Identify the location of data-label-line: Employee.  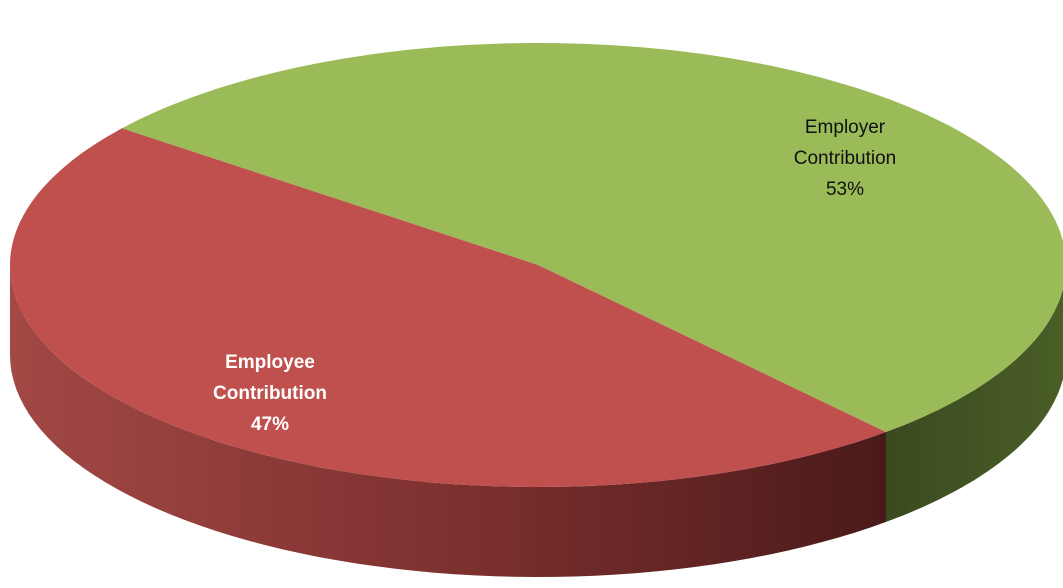
(270, 362).